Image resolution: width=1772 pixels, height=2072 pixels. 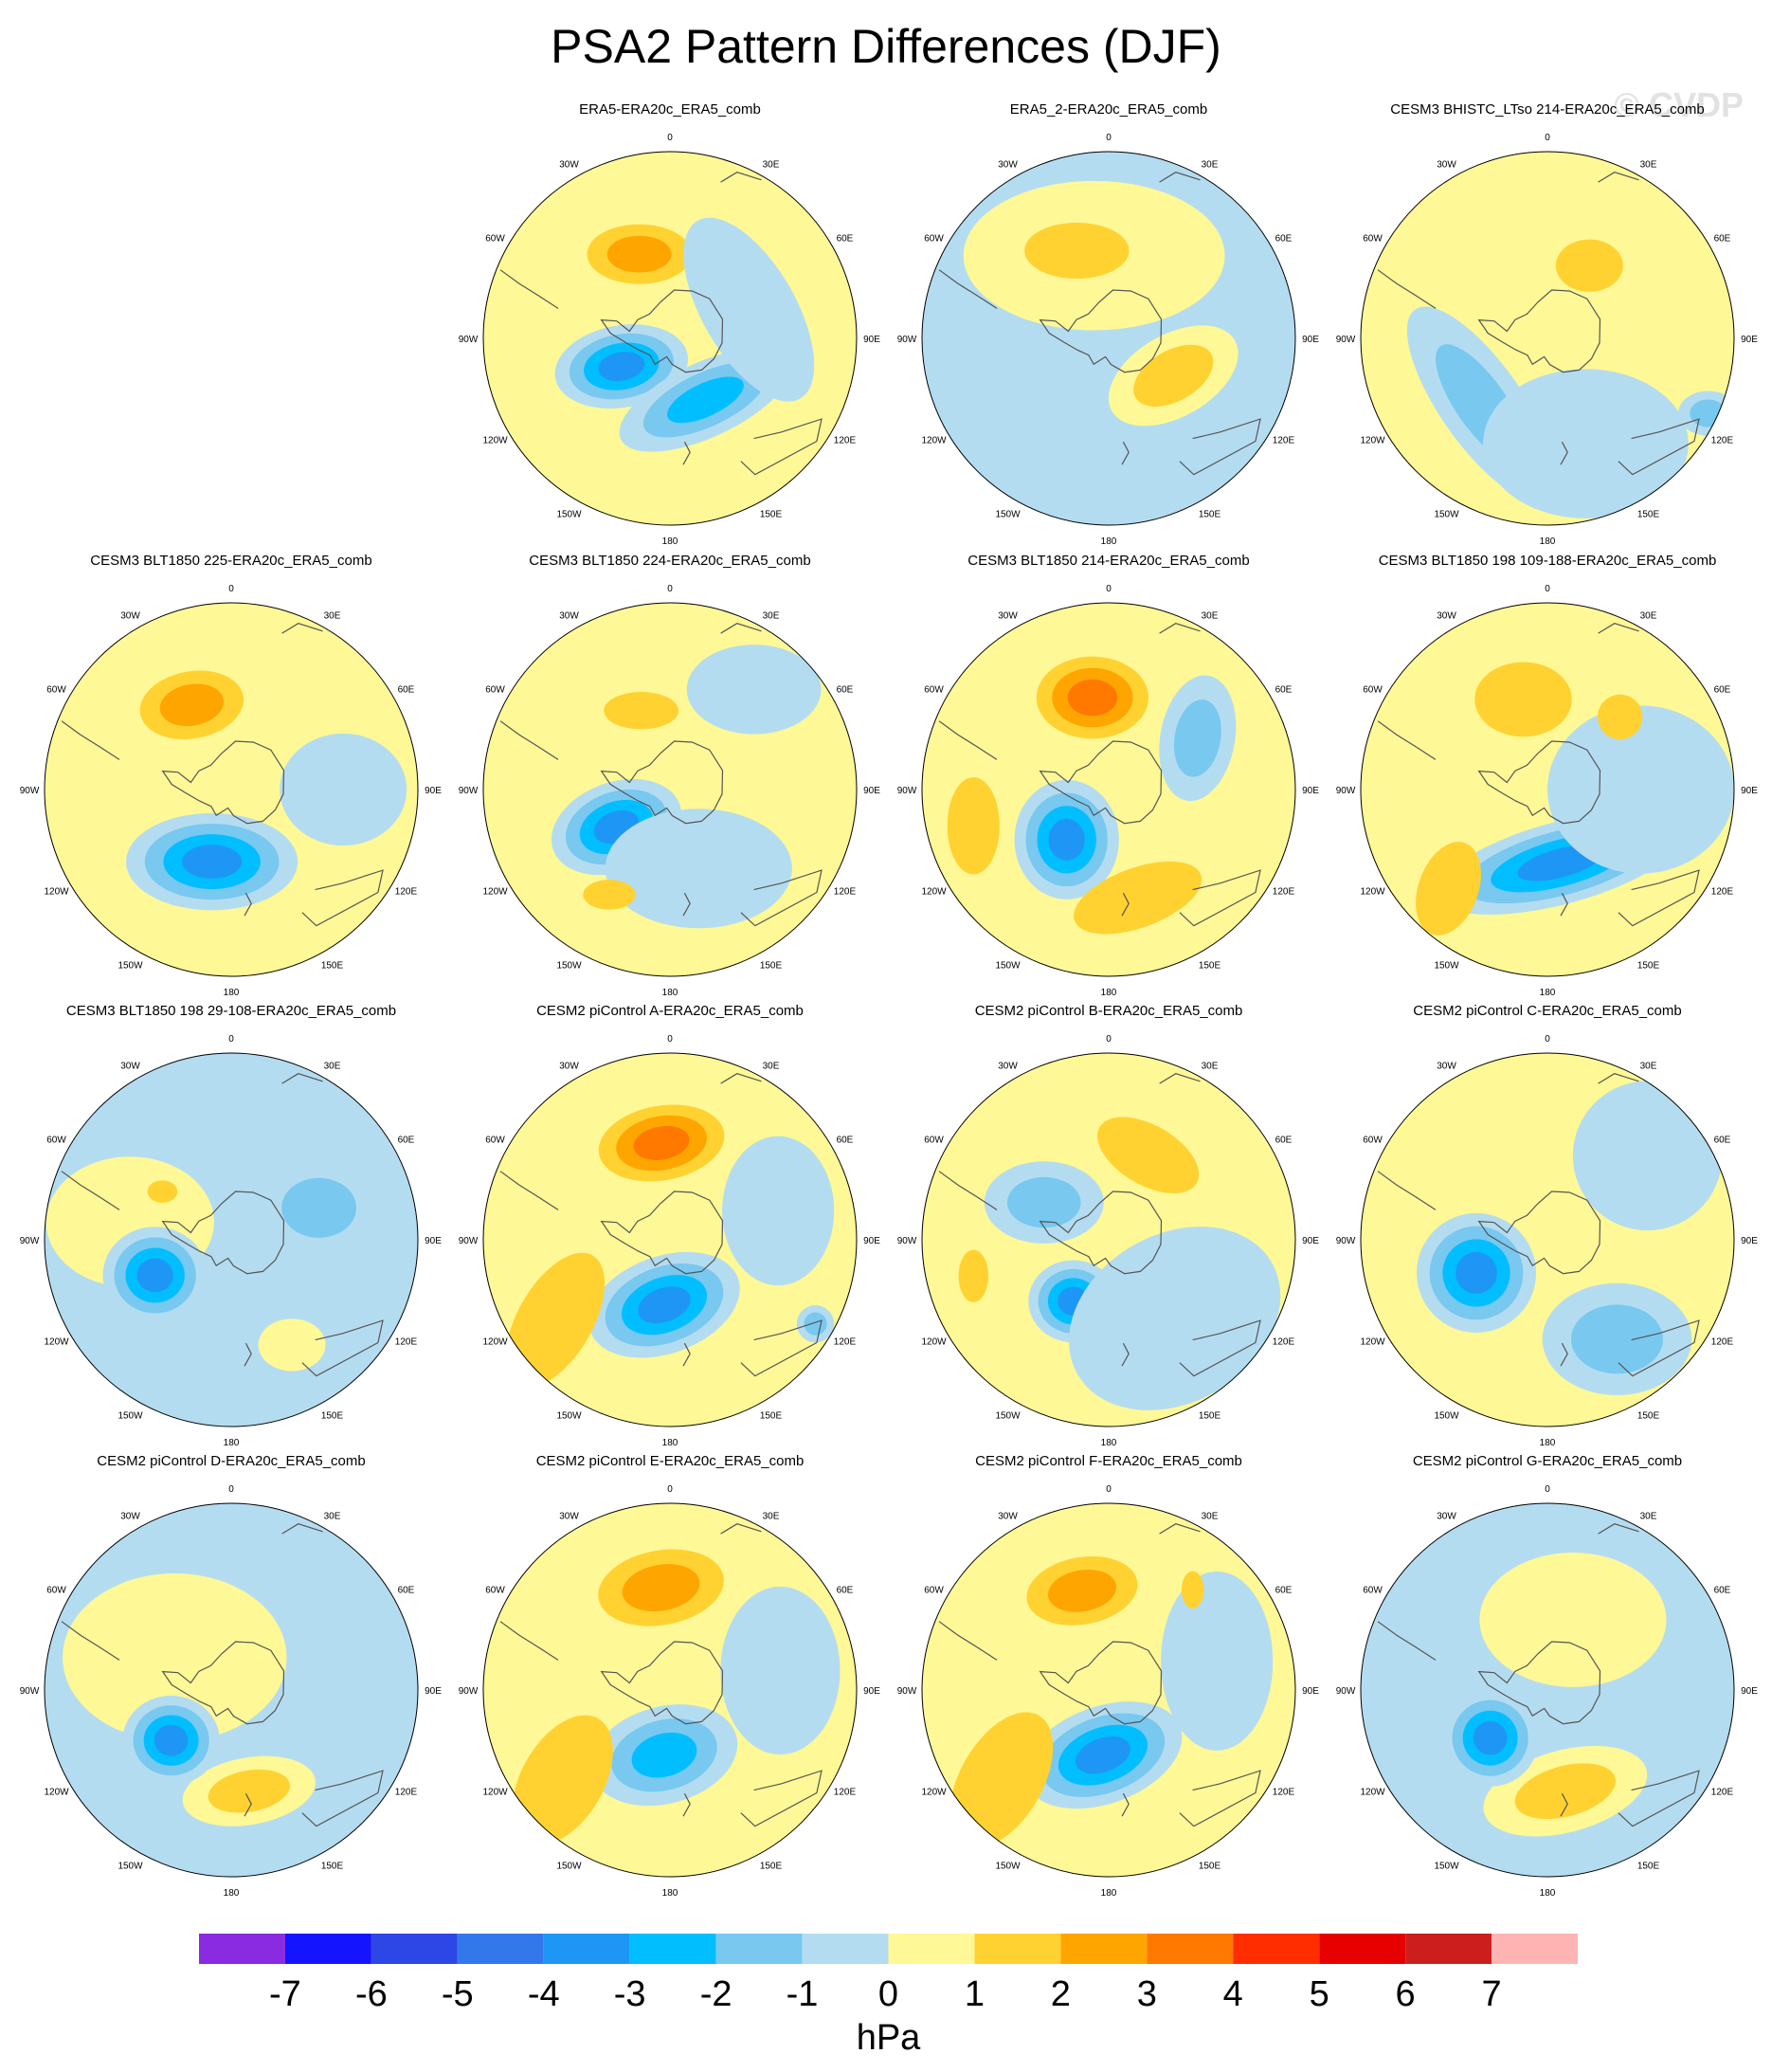 What do you see at coordinates (888, 1994) in the screenshot?
I see `colorbar-tick-label: 0` at bounding box center [888, 1994].